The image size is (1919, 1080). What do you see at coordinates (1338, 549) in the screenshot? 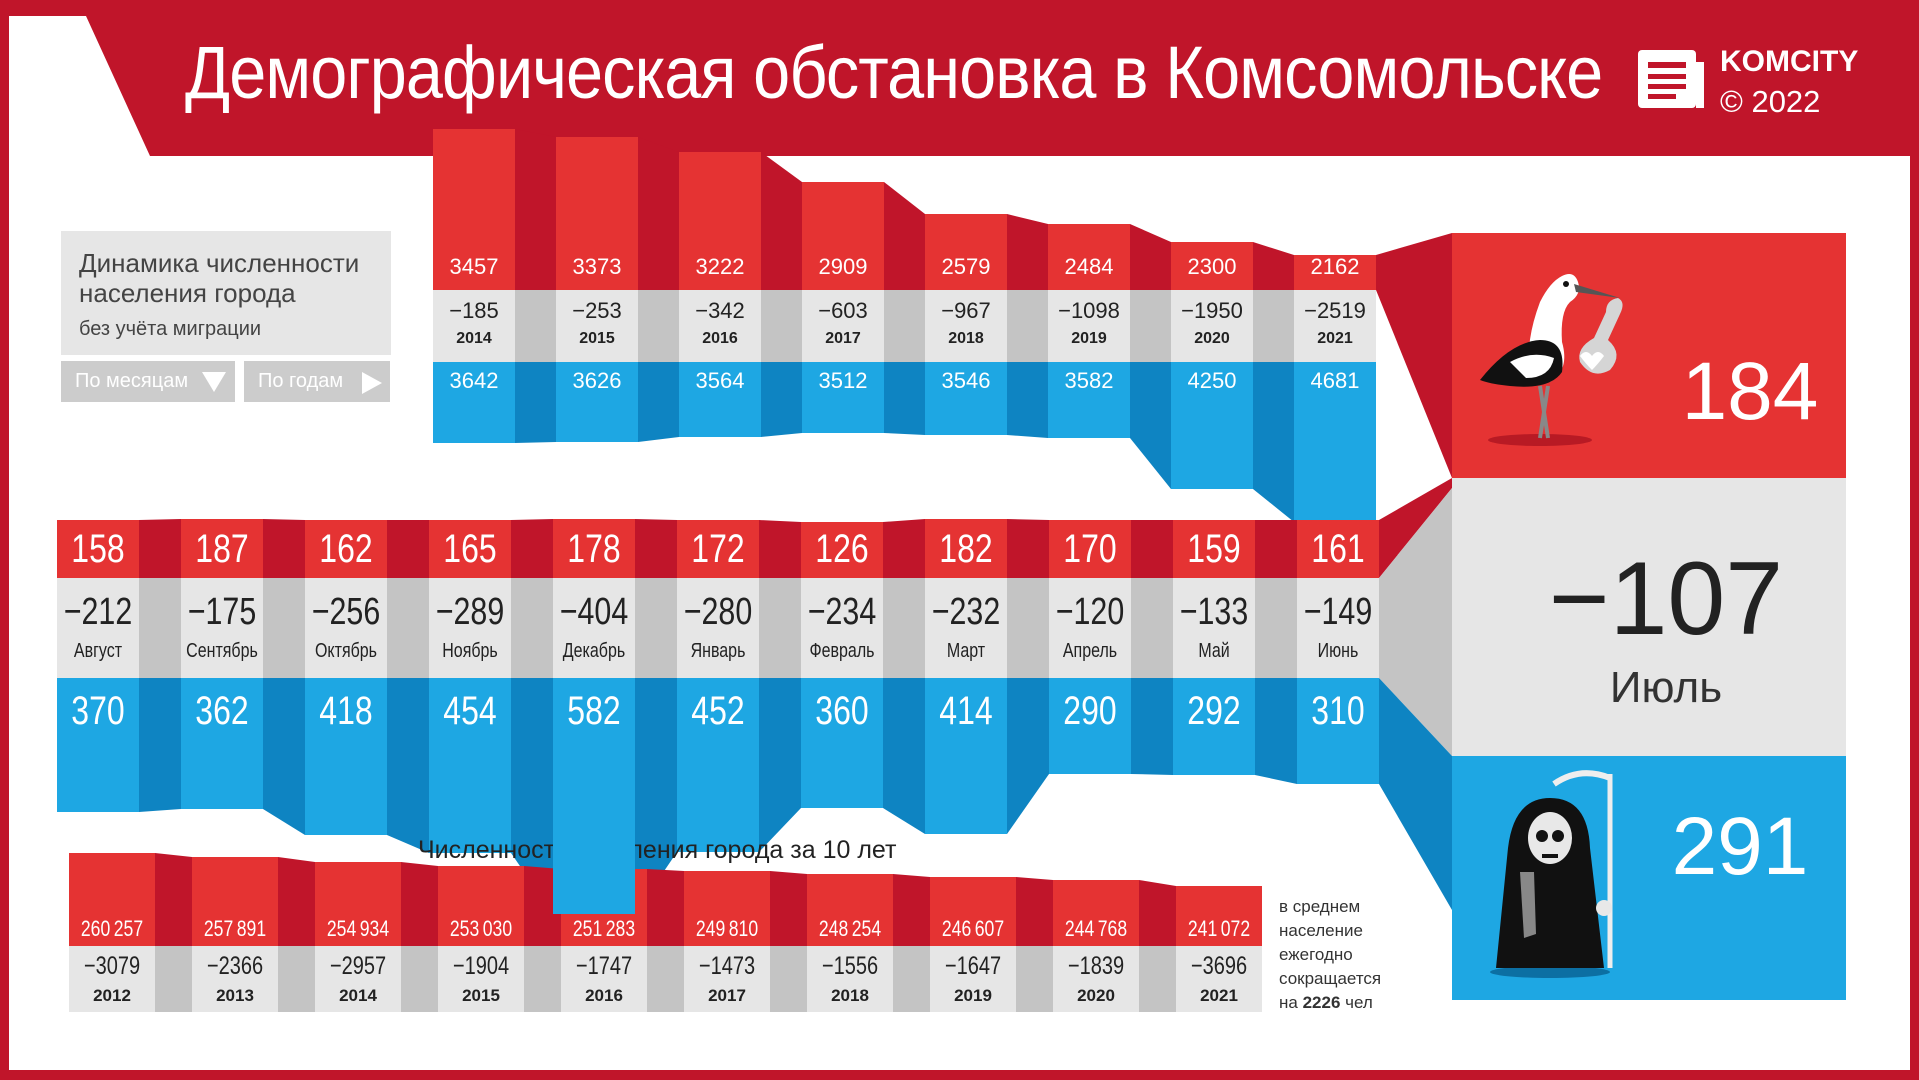
I see `monthly-births-label: 161` at bounding box center [1338, 549].